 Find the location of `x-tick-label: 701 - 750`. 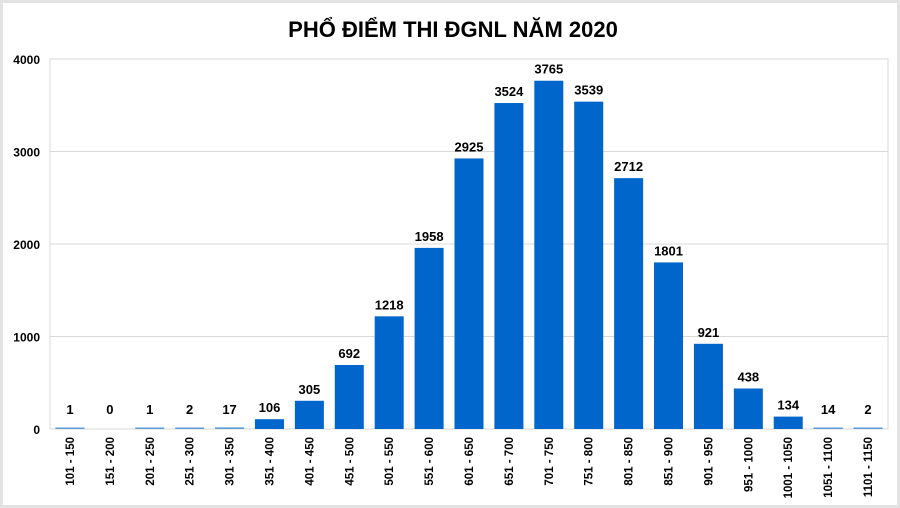

x-tick-label: 701 - 750 is located at coordinates (550, 461).